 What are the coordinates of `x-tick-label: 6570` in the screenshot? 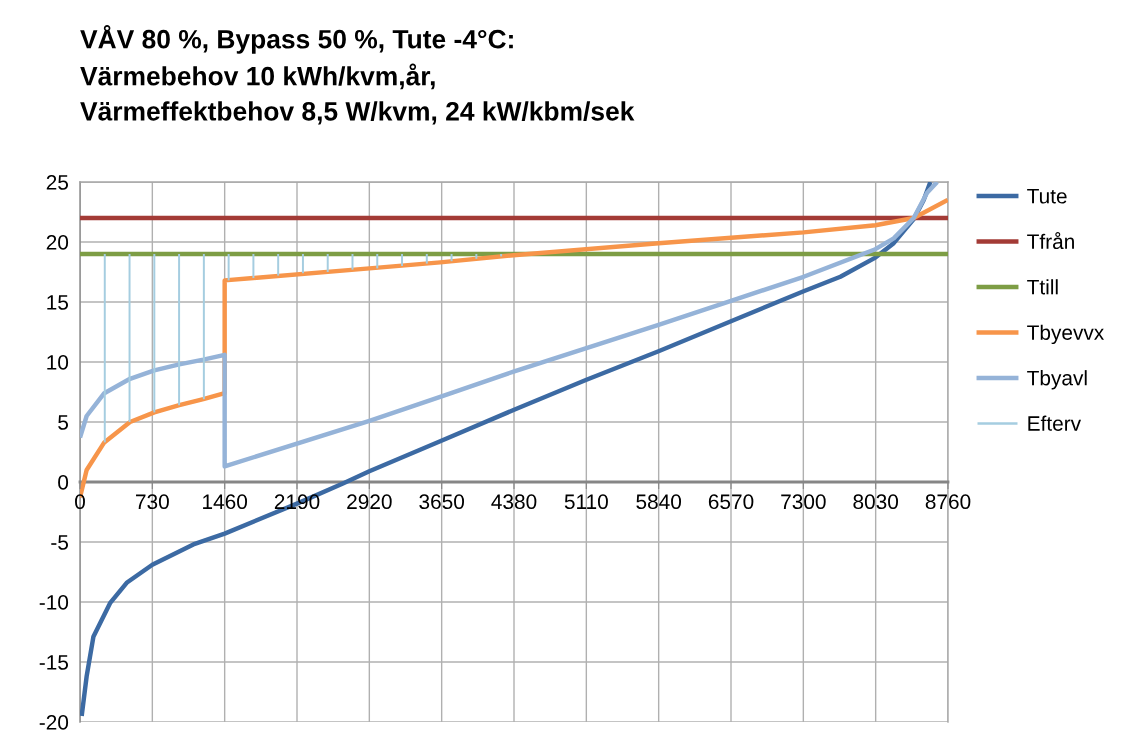 It's located at (731, 502).